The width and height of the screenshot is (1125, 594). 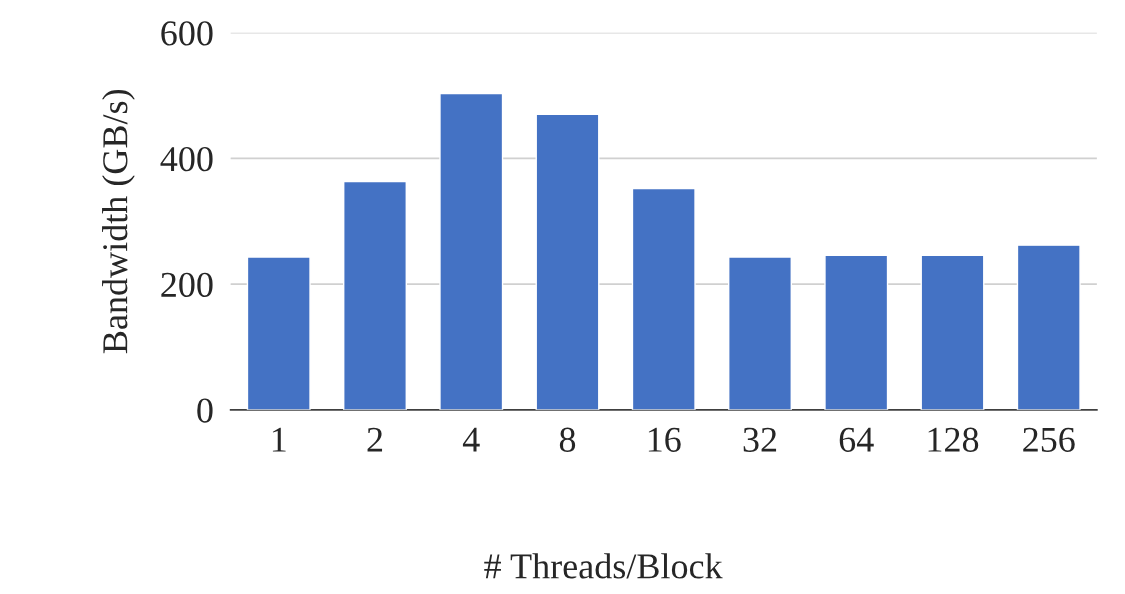 What do you see at coordinates (603, 566) in the screenshot?
I see `x-axis-title: # Threads/Block` at bounding box center [603, 566].